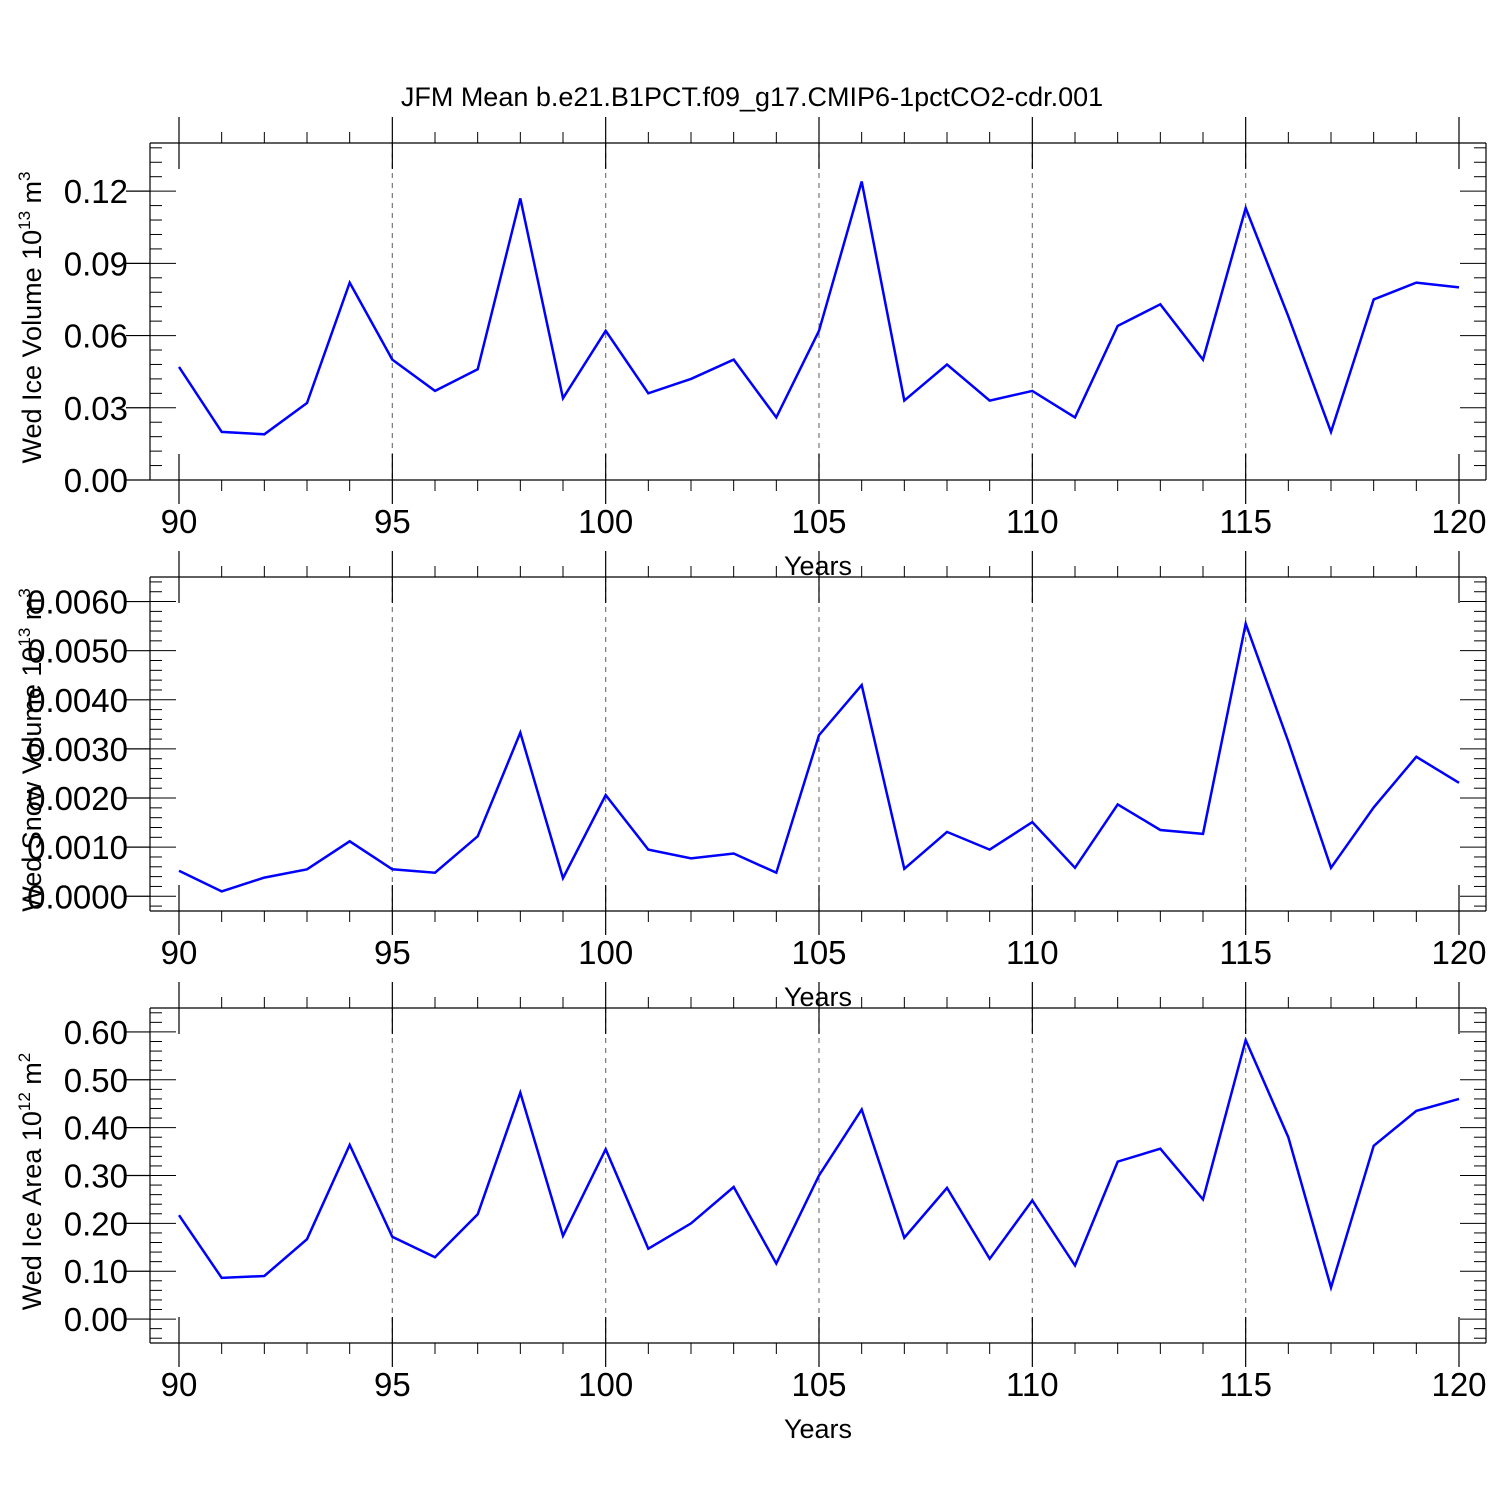 This screenshot has width=1500, height=1500. Describe the element at coordinates (31, 1182) in the screenshot. I see `y-axis-label: Wed Ice Area 1012 m2` at that location.